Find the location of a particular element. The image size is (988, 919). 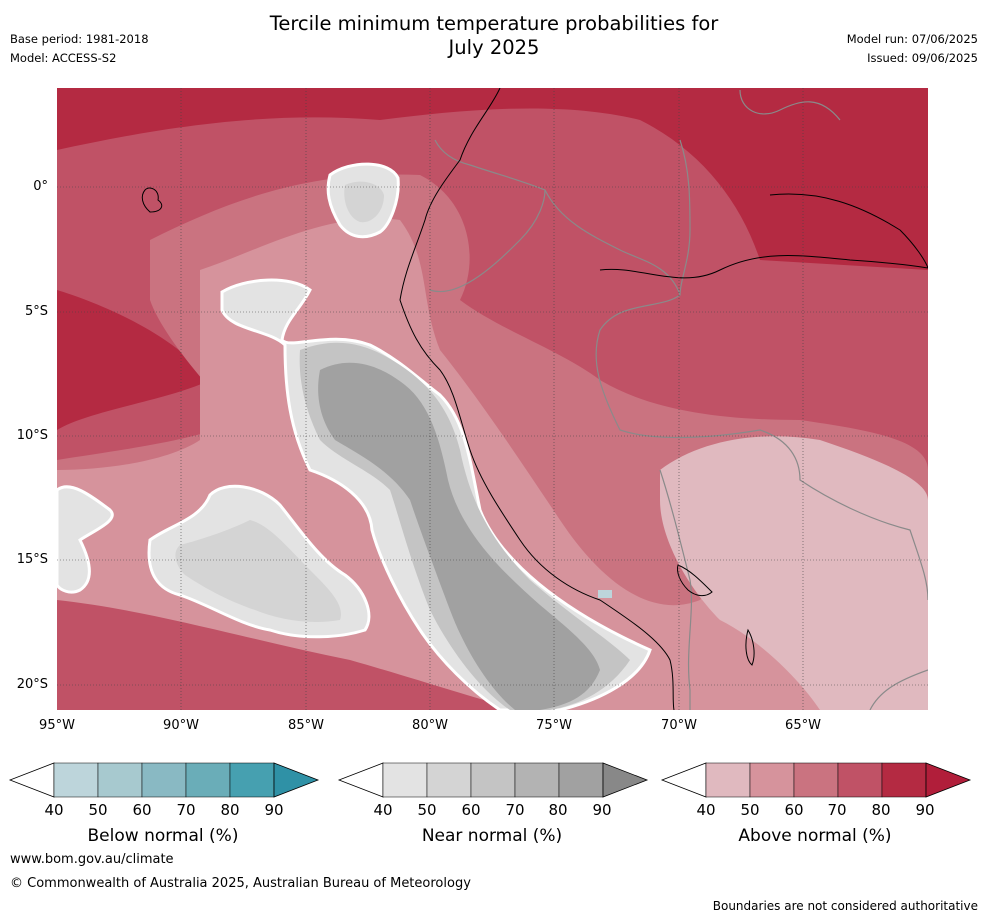

amazon-river-coast is located at coordinates (763, 267).